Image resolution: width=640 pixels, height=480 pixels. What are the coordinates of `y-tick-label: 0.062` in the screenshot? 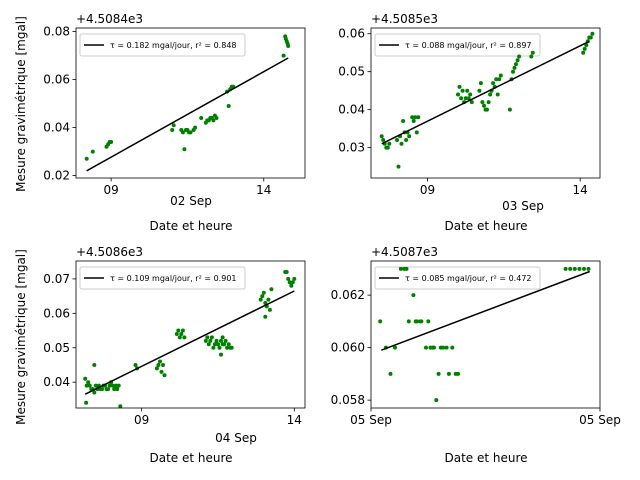 It's located at (348, 295).